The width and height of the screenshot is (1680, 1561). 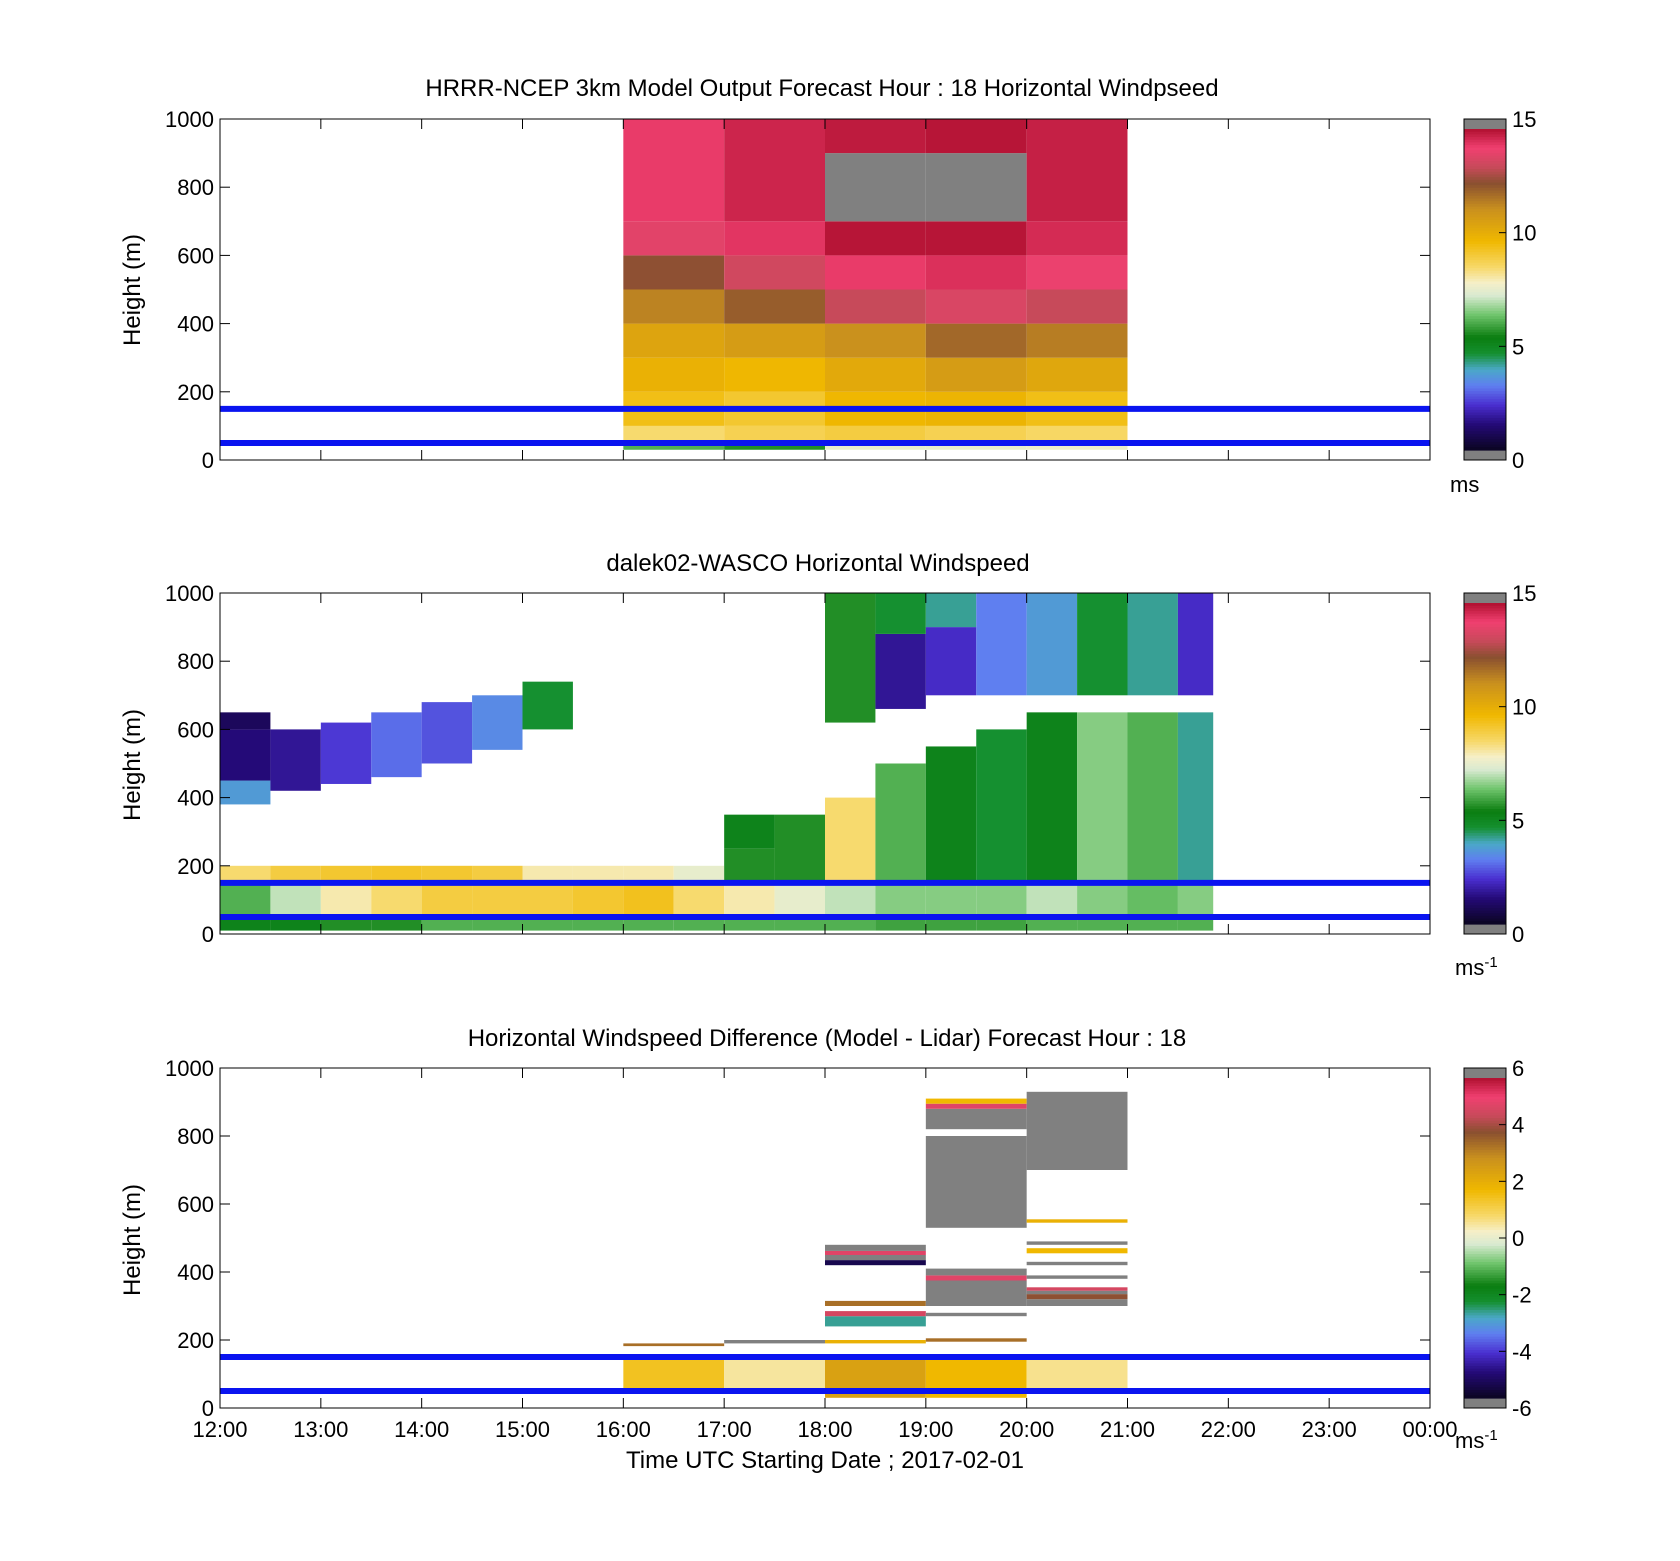 I want to click on panel-difference-xlabel: Time UTC Starting Date ; 2017-02-01, so click(x=825, y=1460).